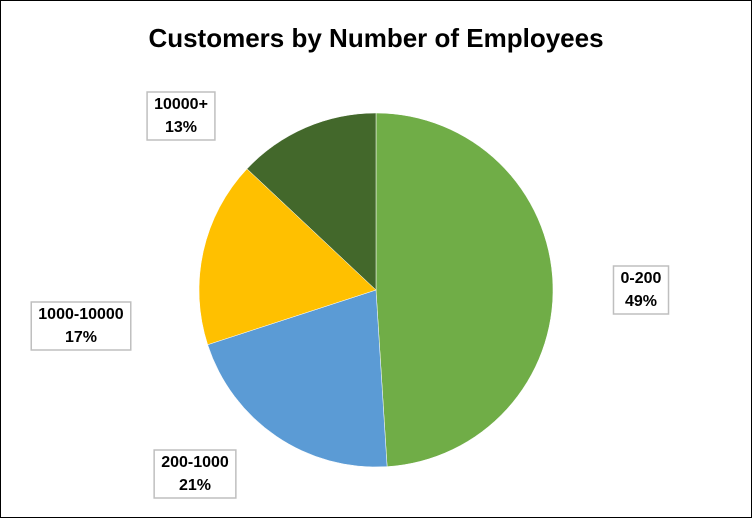  Describe the element at coordinates (181, 127) in the screenshot. I see `label-value: 13%` at that location.